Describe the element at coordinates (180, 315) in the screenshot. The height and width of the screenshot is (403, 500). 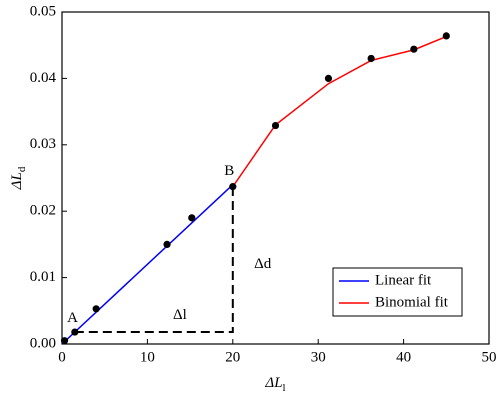
I see `annotation: Δl` at that location.